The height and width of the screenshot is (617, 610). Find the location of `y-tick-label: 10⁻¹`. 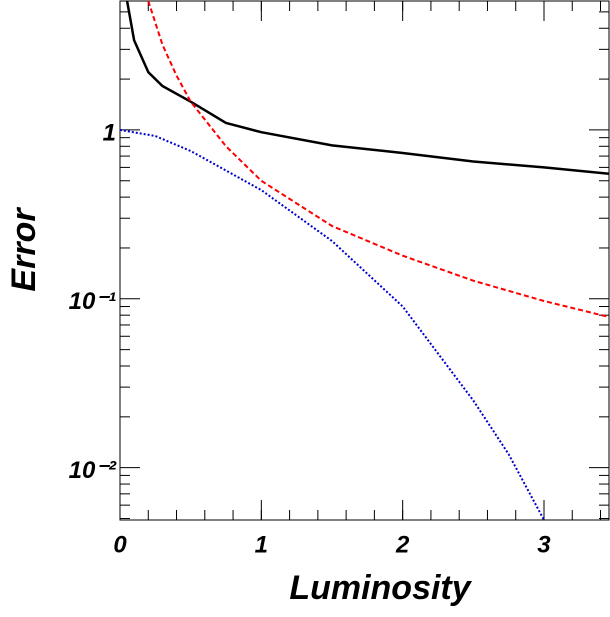

y-tick-label: 10⁻¹ is located at coordinates (92, 301).